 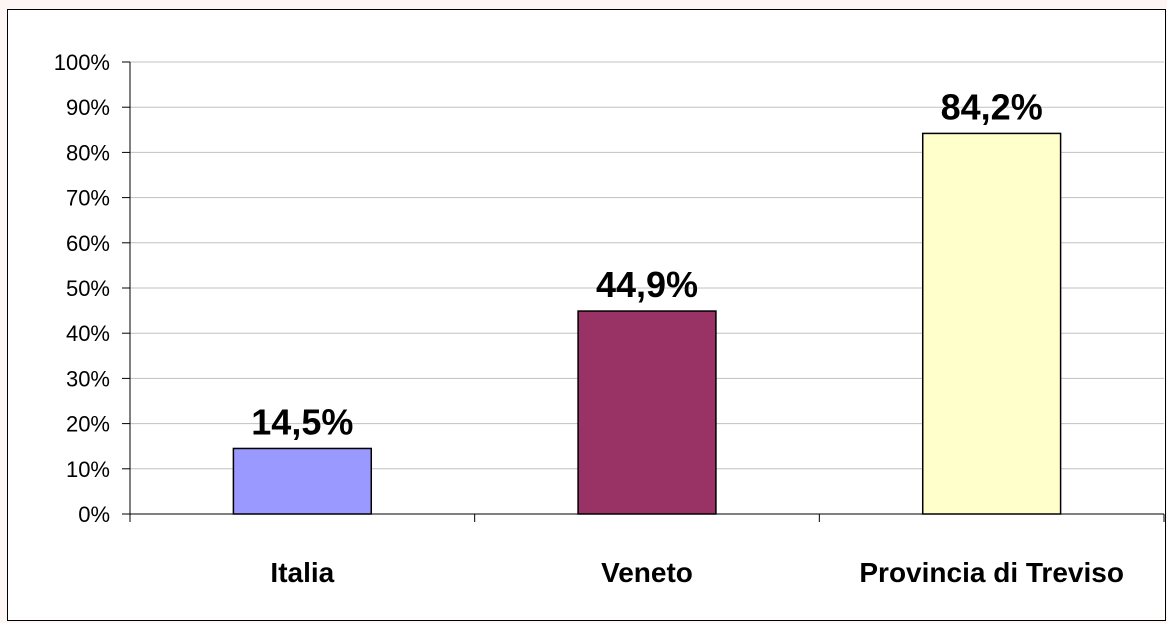 What do you see at coordinates (94, 514) in the screenshot?
I see `y-tick-label: 0%` at bounding box center [94, 514].